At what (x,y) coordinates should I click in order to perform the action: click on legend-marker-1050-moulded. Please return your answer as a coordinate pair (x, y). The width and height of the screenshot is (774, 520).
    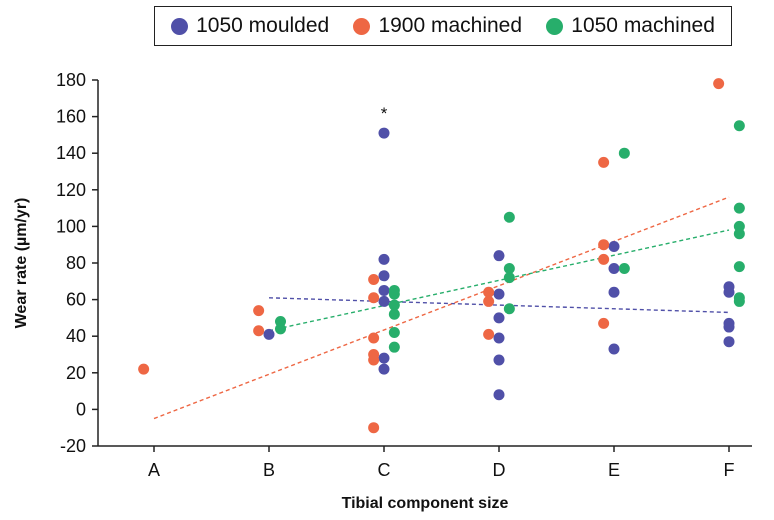
    Looking at the image, I should click on (180, 26).